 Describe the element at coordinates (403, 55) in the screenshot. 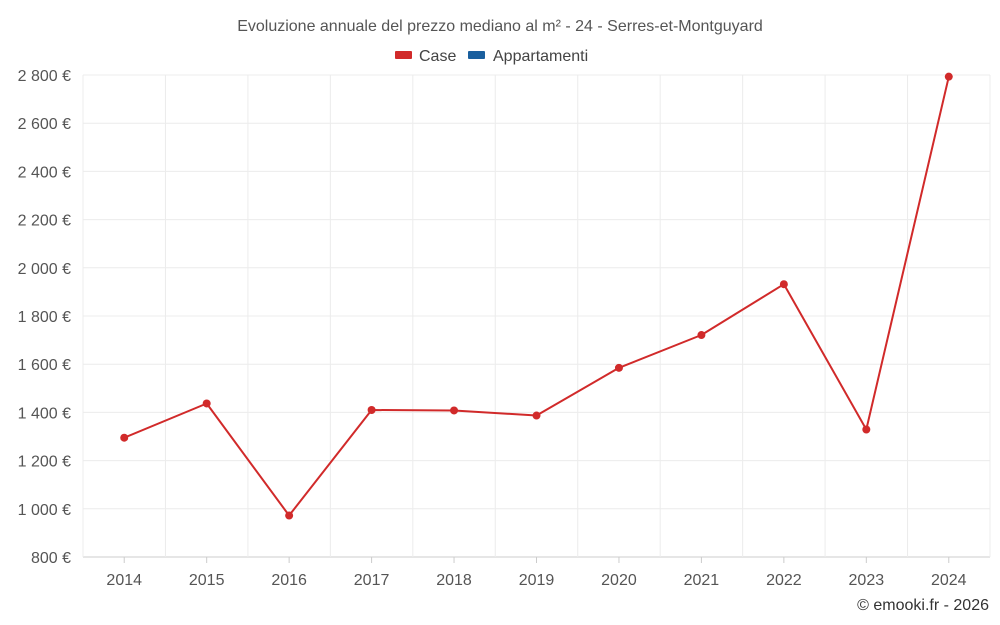

I see `legend-swatch-case` at that location.